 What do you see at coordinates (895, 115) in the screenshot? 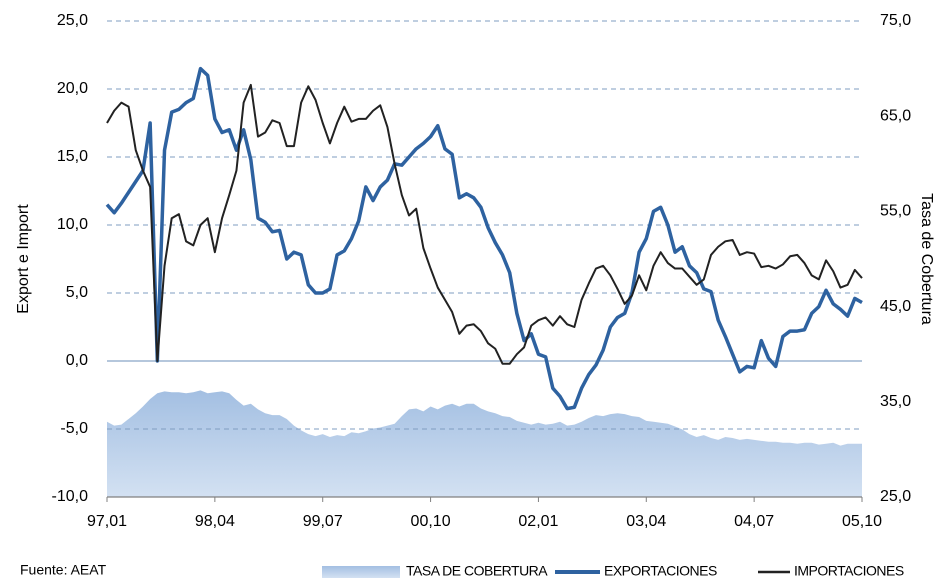
I see `y2-tick-label: 65,0` at bounding box center [895, 115].